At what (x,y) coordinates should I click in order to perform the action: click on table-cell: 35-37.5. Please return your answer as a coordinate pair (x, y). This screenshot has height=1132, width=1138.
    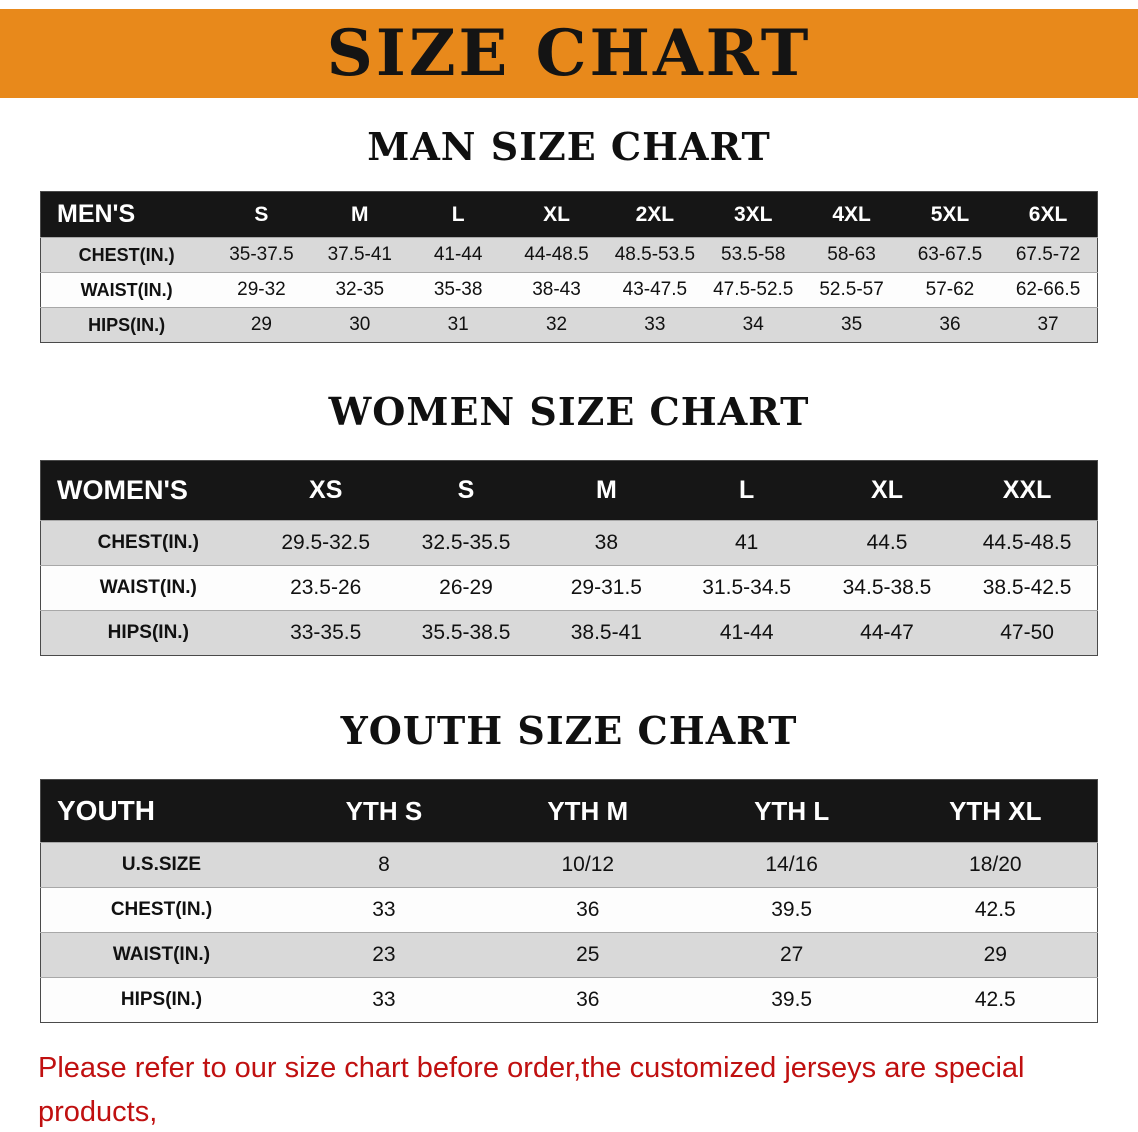
    Looking at the image, I should click on (261, 255).